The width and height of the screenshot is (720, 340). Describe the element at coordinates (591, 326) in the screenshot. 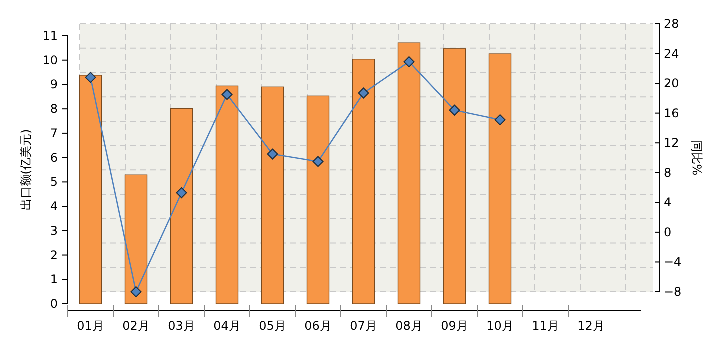

I see `x-tick-label: 12月` at that location.